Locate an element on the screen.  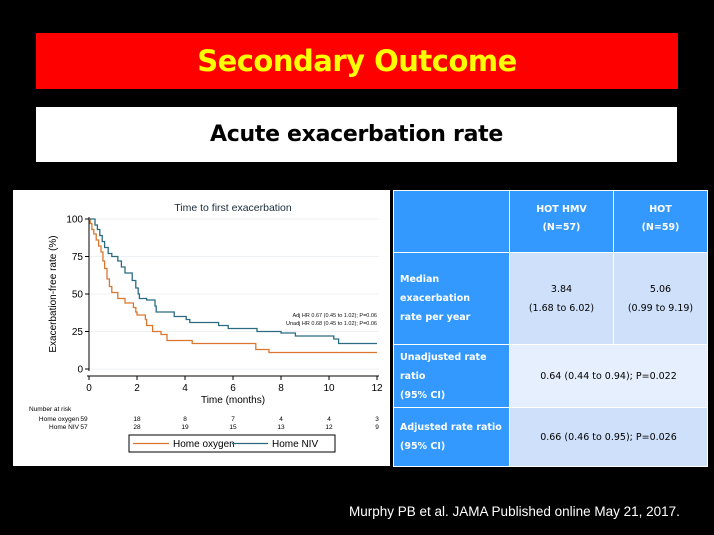
cell-value: 3.84 is located at coordinates (561, 289).